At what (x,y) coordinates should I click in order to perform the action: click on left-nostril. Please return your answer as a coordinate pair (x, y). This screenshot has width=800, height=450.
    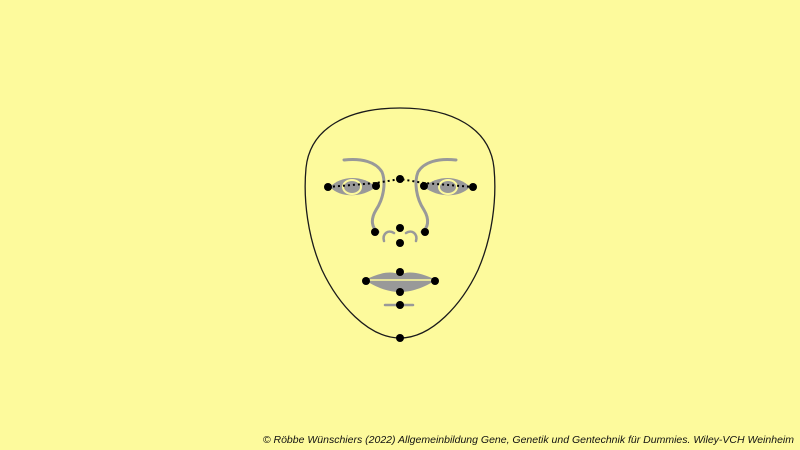
    Looking at the image, I should click on (389, 236).